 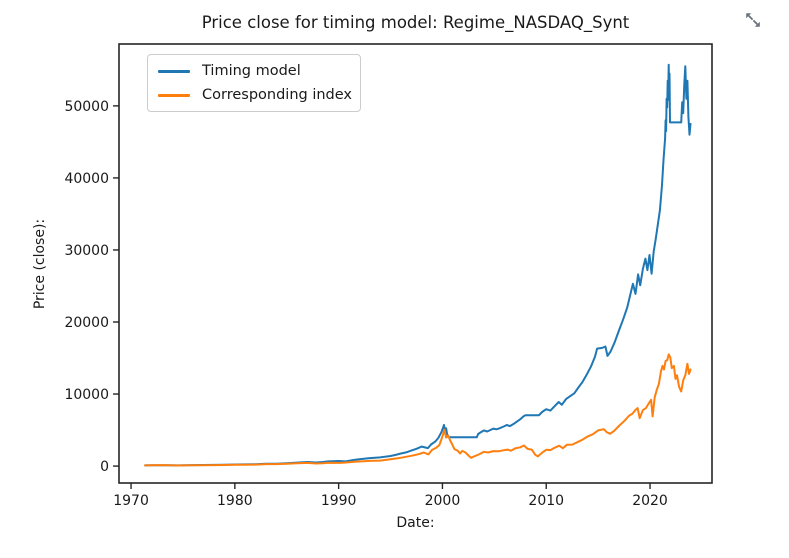 I want to click on x-tick-label: 2000, so click(x=443, y=501).